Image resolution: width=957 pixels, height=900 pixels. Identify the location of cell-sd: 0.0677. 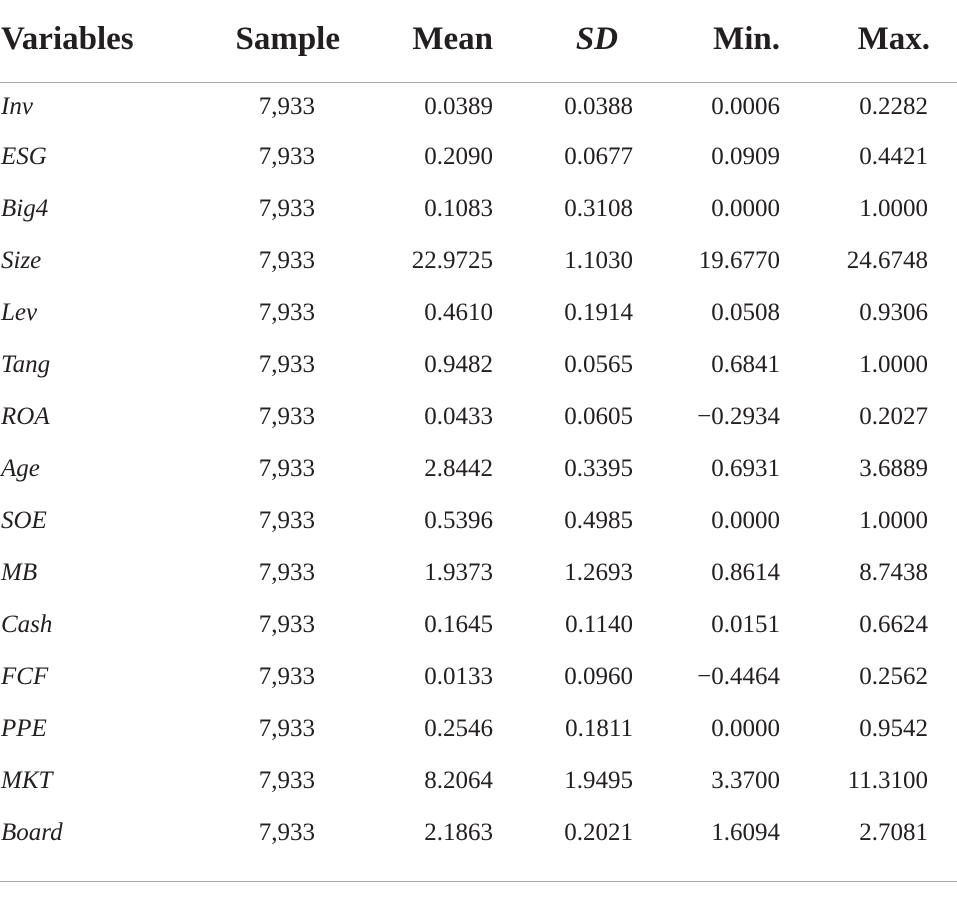
(598, 156).